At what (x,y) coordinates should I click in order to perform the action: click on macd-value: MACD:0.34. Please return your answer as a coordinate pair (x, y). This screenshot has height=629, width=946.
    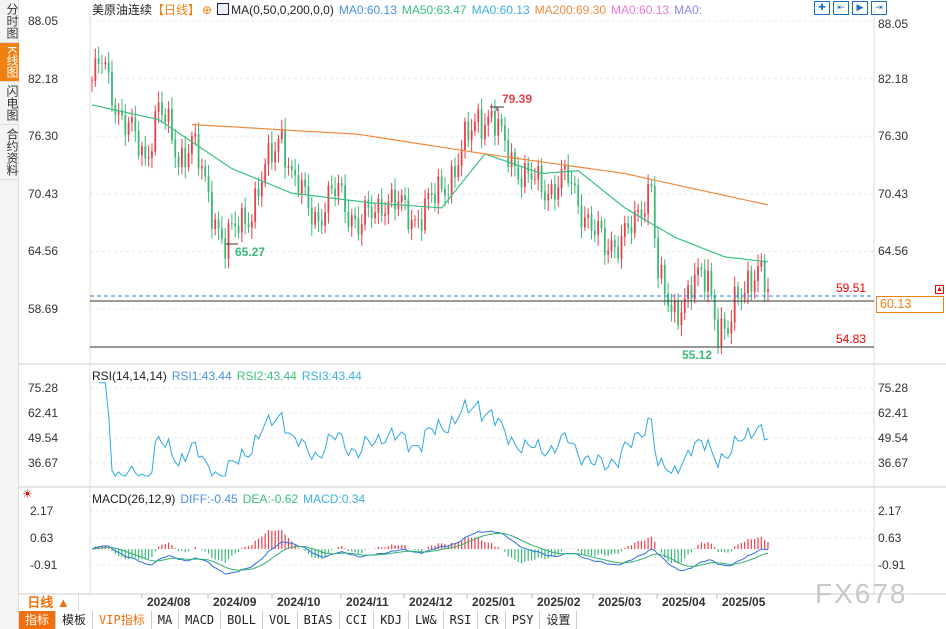
    Looking at the image, I should click on (334, 499).